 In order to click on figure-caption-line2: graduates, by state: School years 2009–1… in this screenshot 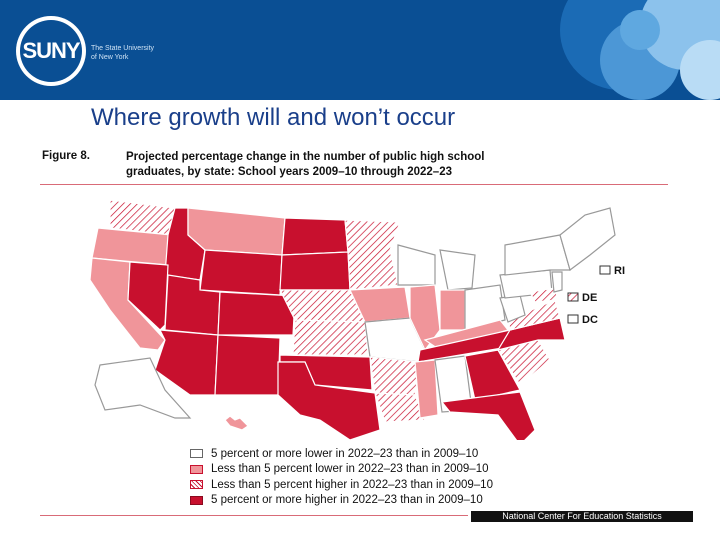, I will do `click(289, 172)`.